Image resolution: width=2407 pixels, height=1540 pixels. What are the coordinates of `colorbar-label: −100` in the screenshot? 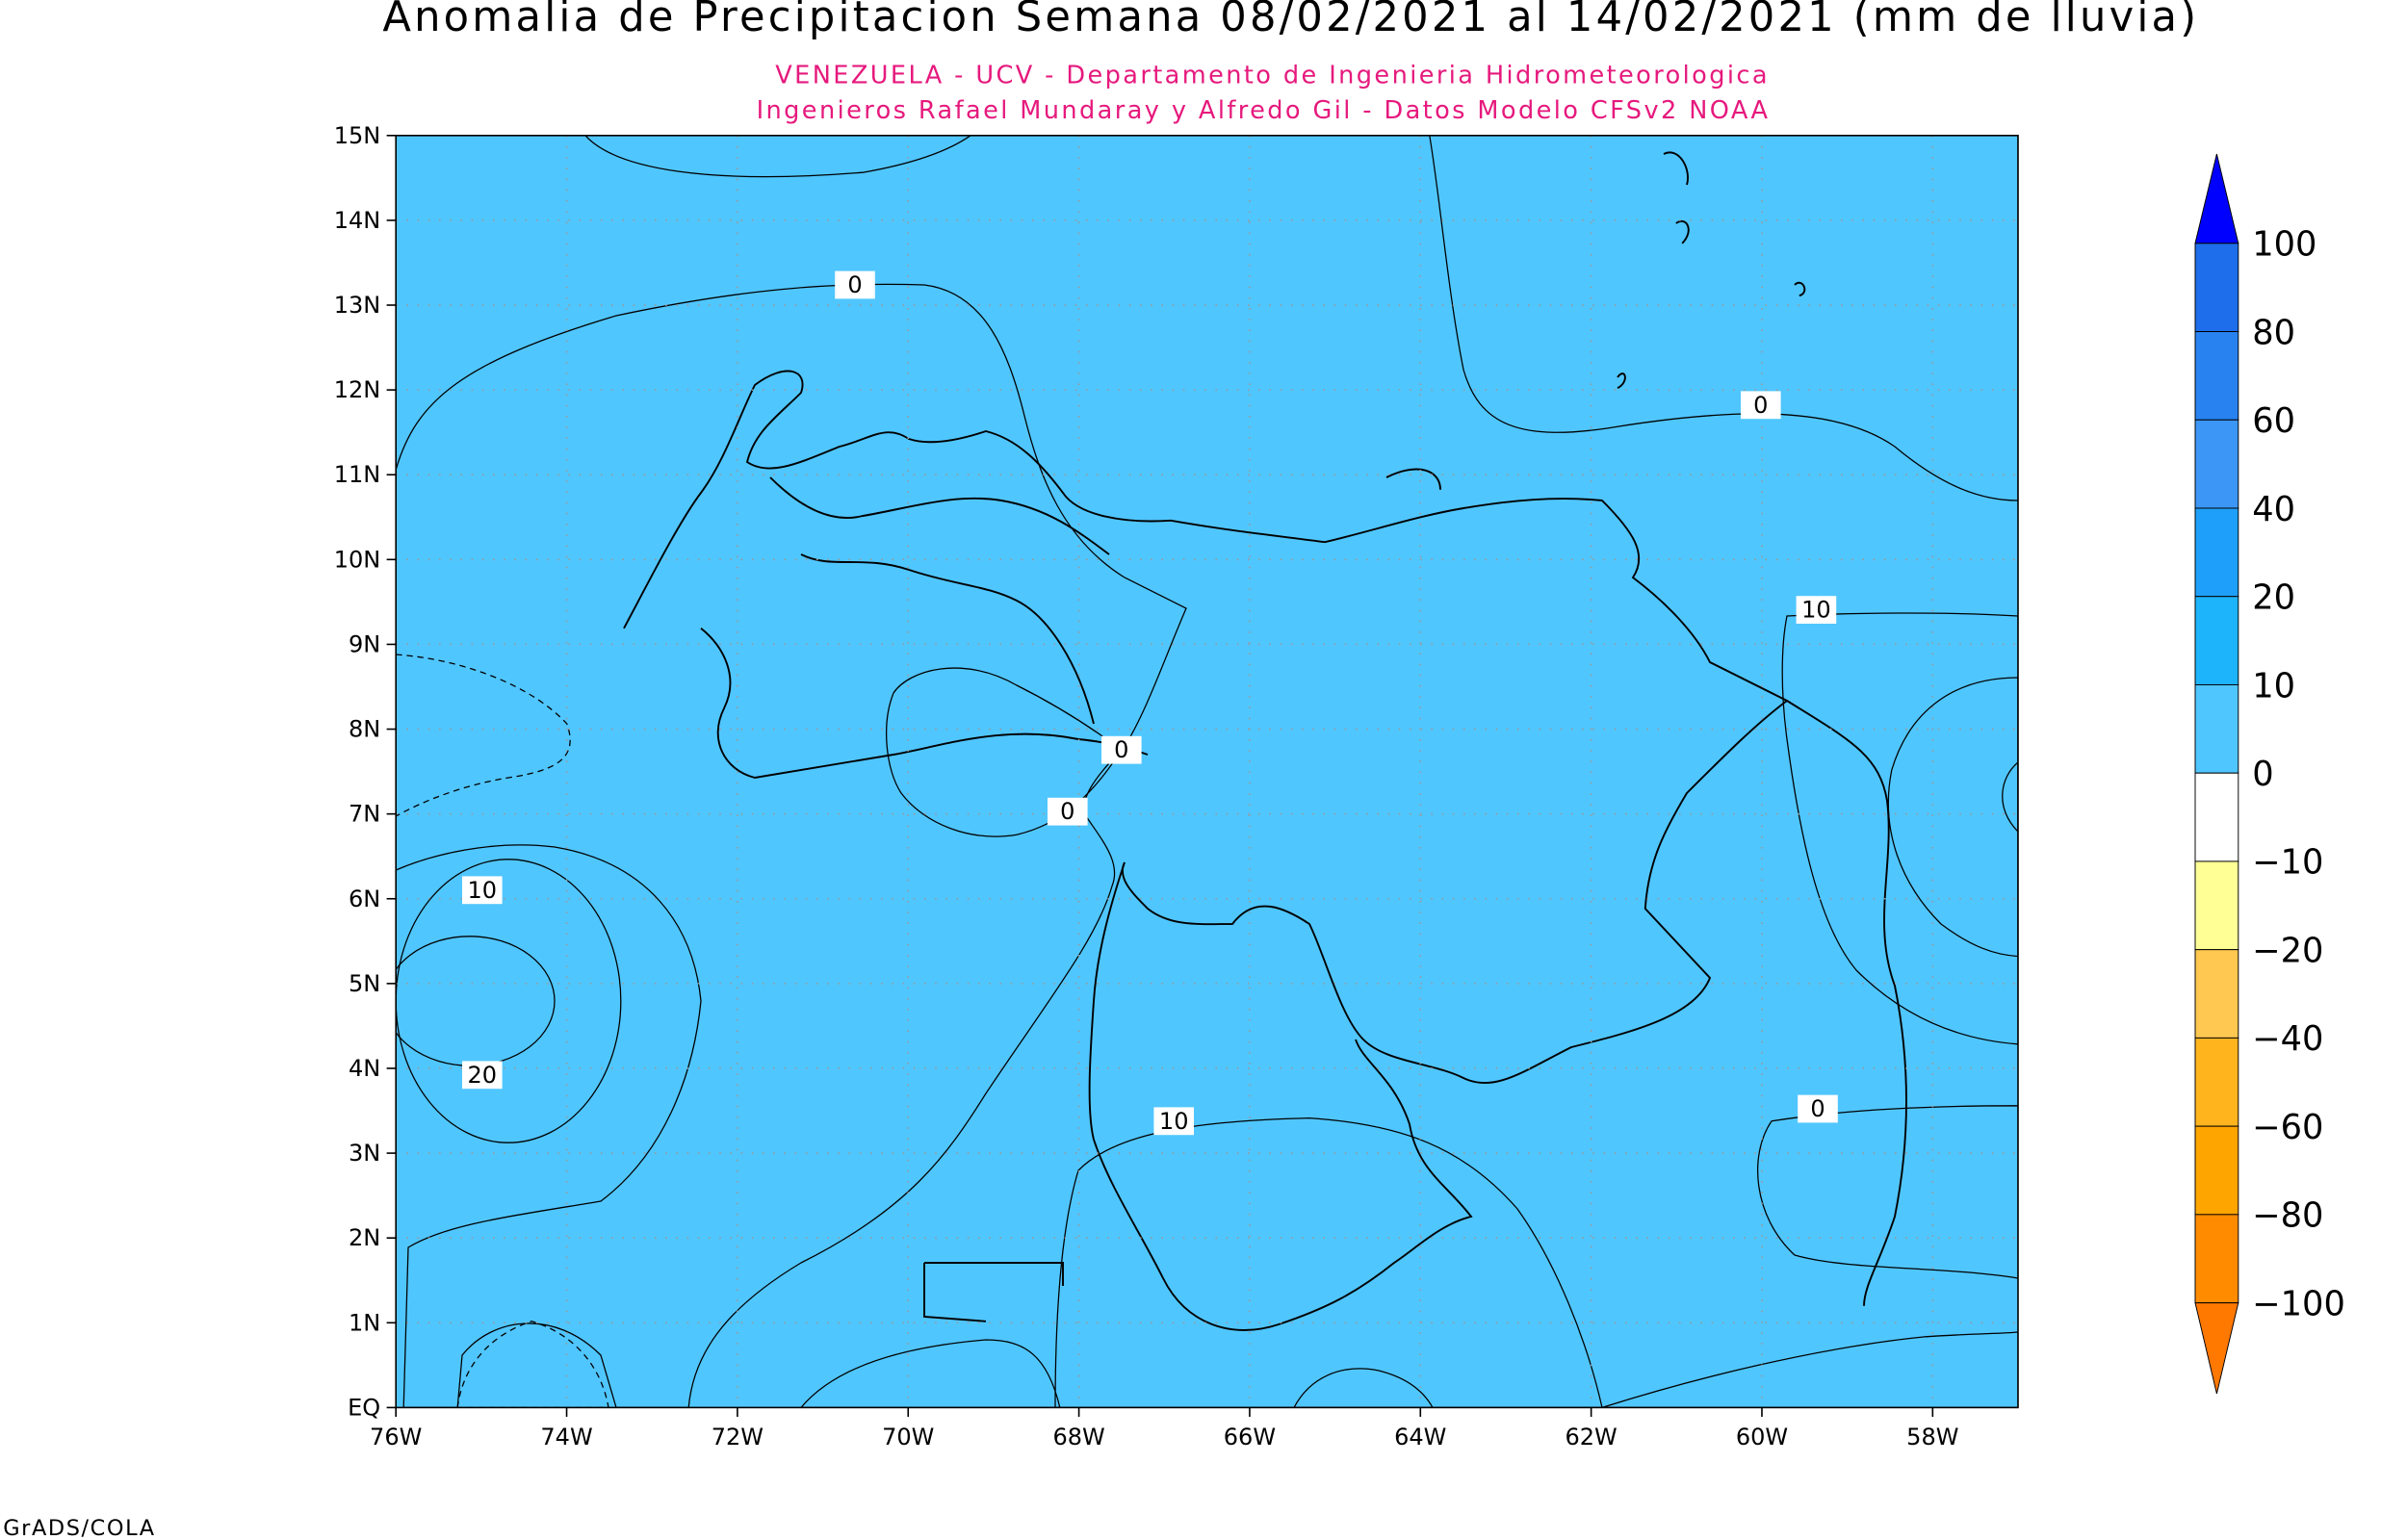 It's located at (2298, 1303).